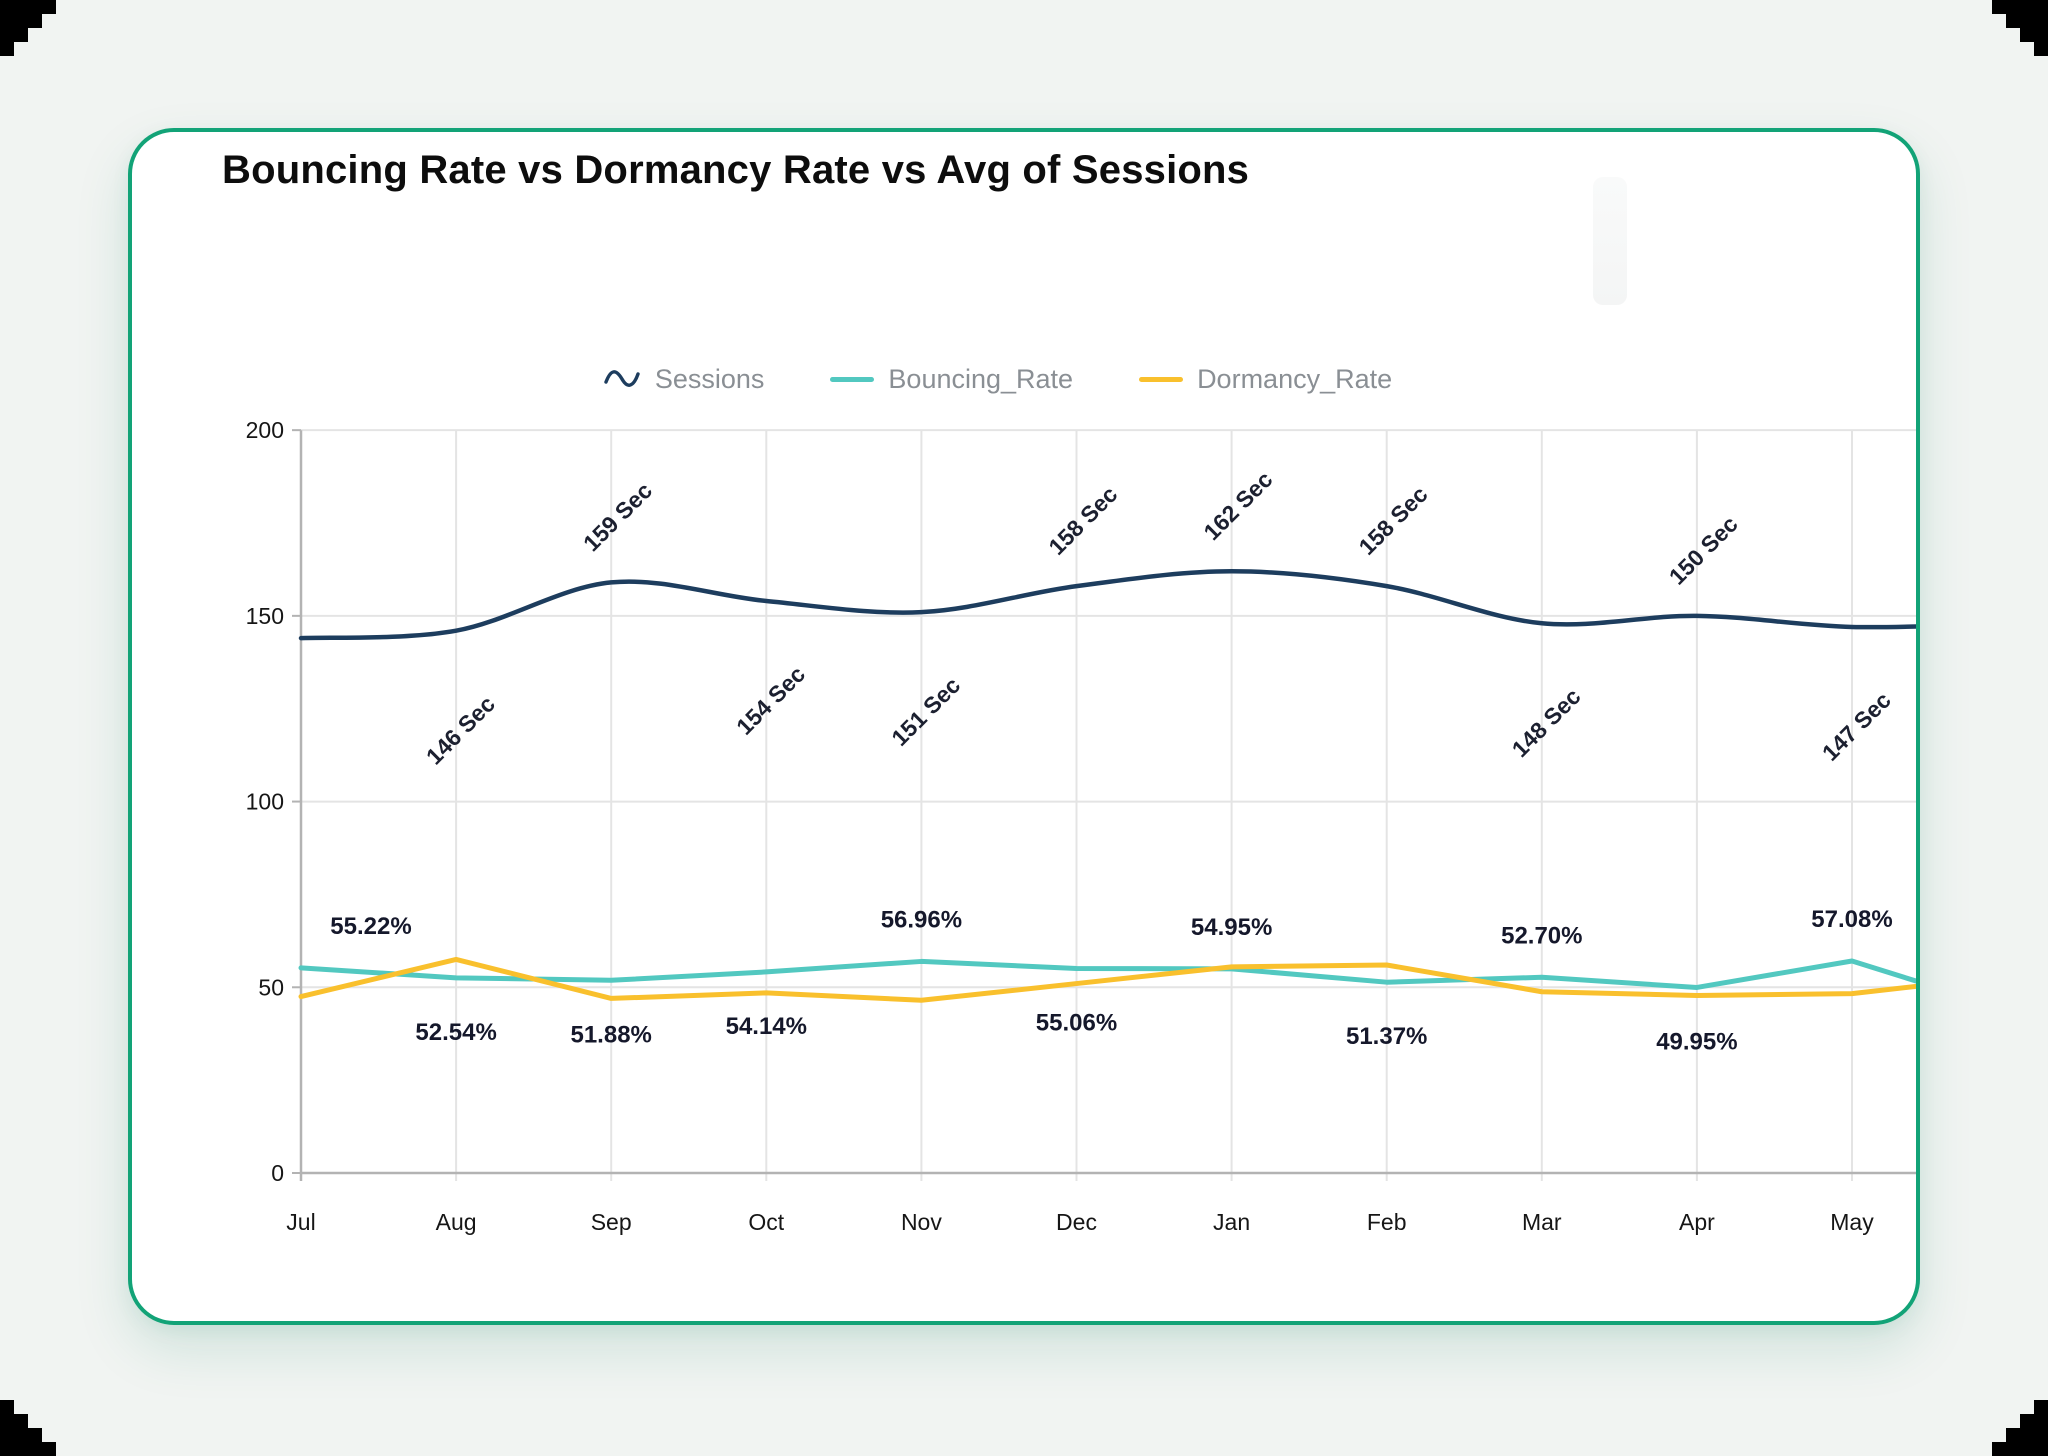 This screenshot has height=1456, width=2048. I want to click on dormancy-rate-line-icon, so click(1161, 379).